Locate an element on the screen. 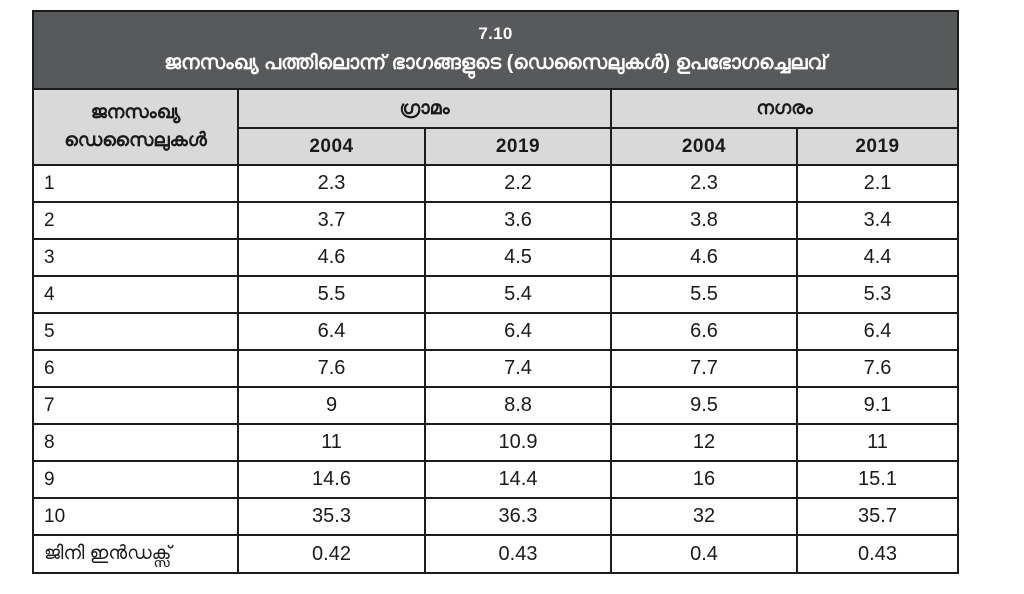  row-label: 2 is located at coordinates (135, 220).